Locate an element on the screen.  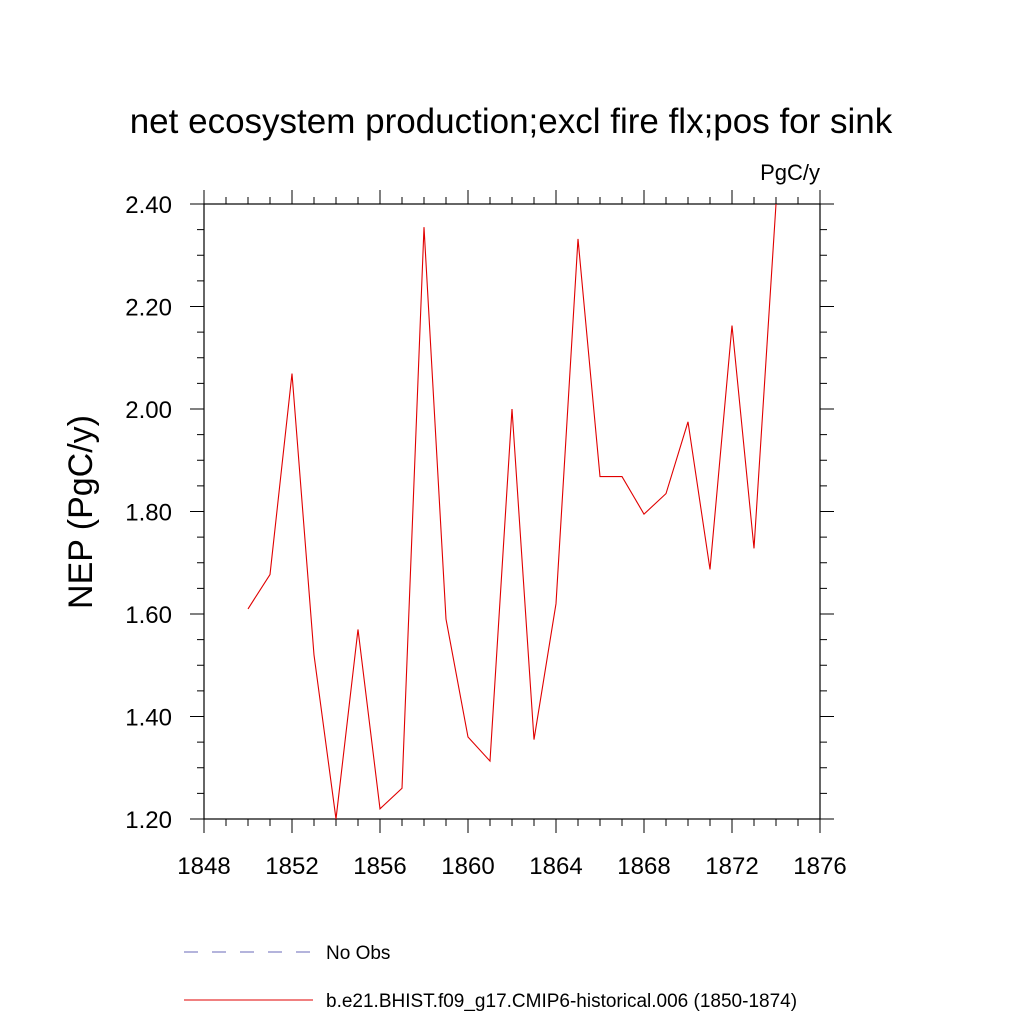
y-tick-label: 1.40 is located at coordinates (148, 718).